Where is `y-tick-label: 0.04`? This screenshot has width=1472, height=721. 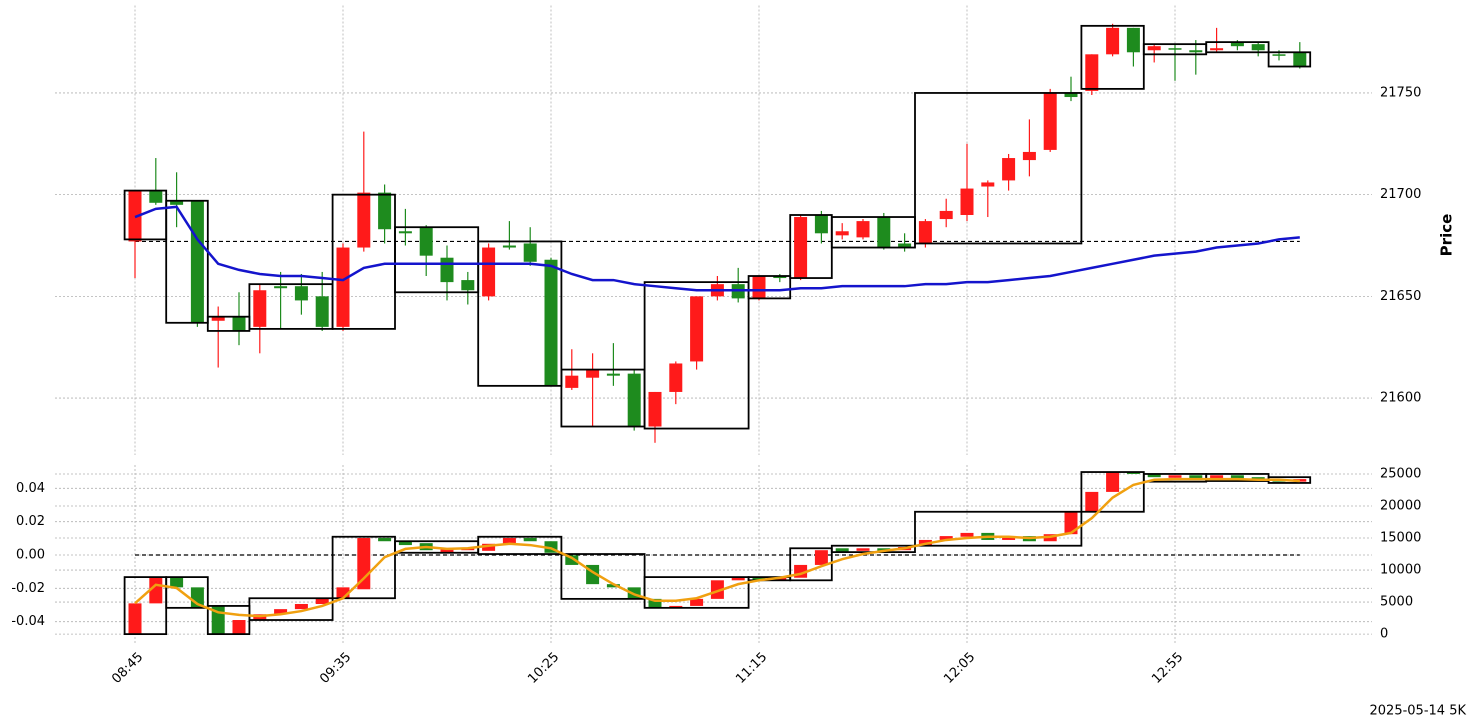
y-tick-label: 0.04 is located at coordinates (30, 488).